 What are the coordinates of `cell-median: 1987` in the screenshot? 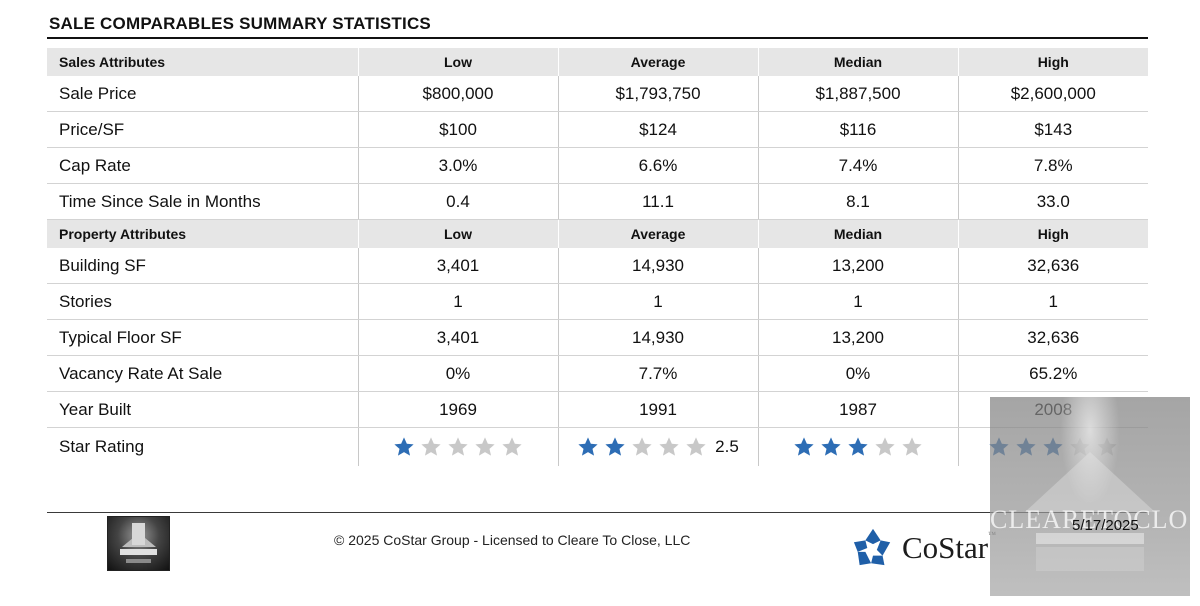 It's located at (857, 409).